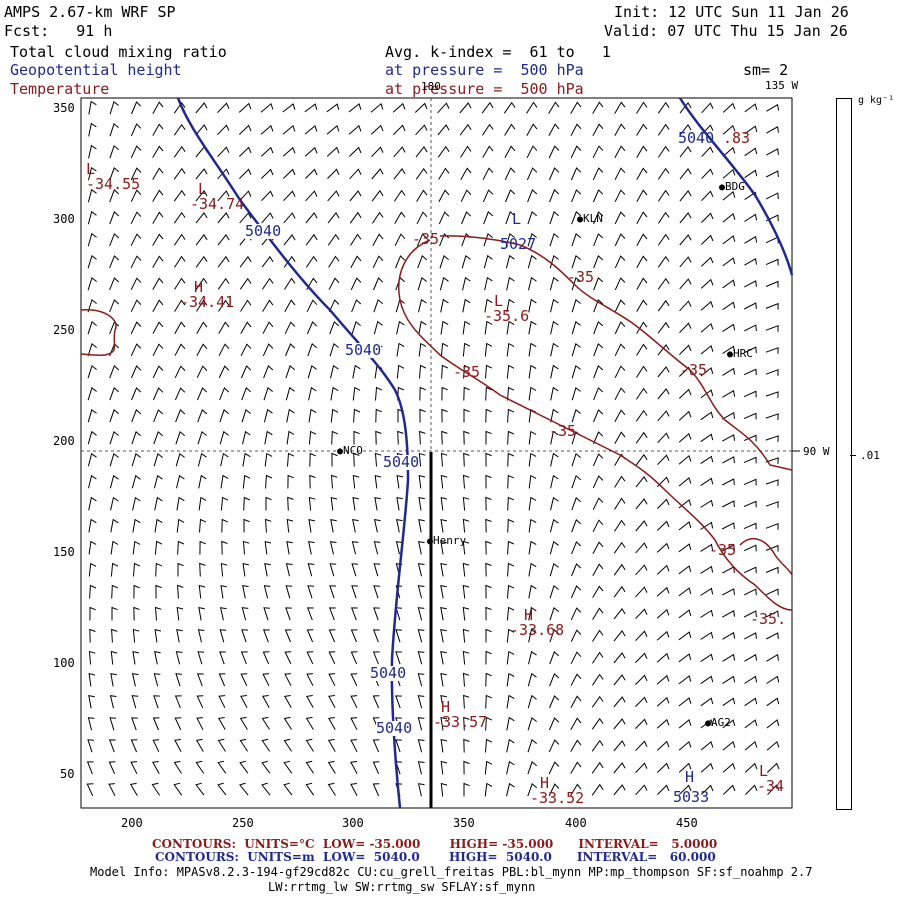 Image resolution: width=900 pixels, height=900 pixels. Describe the element at coordinates (771, 778) in the screenshot. I see `temp-extremum: L -34` at that location.